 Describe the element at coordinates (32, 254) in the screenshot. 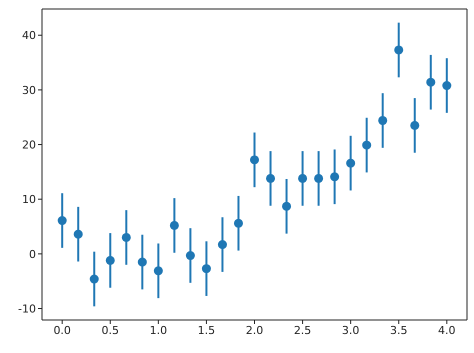

I see `y-tick-label: 0` at that location.